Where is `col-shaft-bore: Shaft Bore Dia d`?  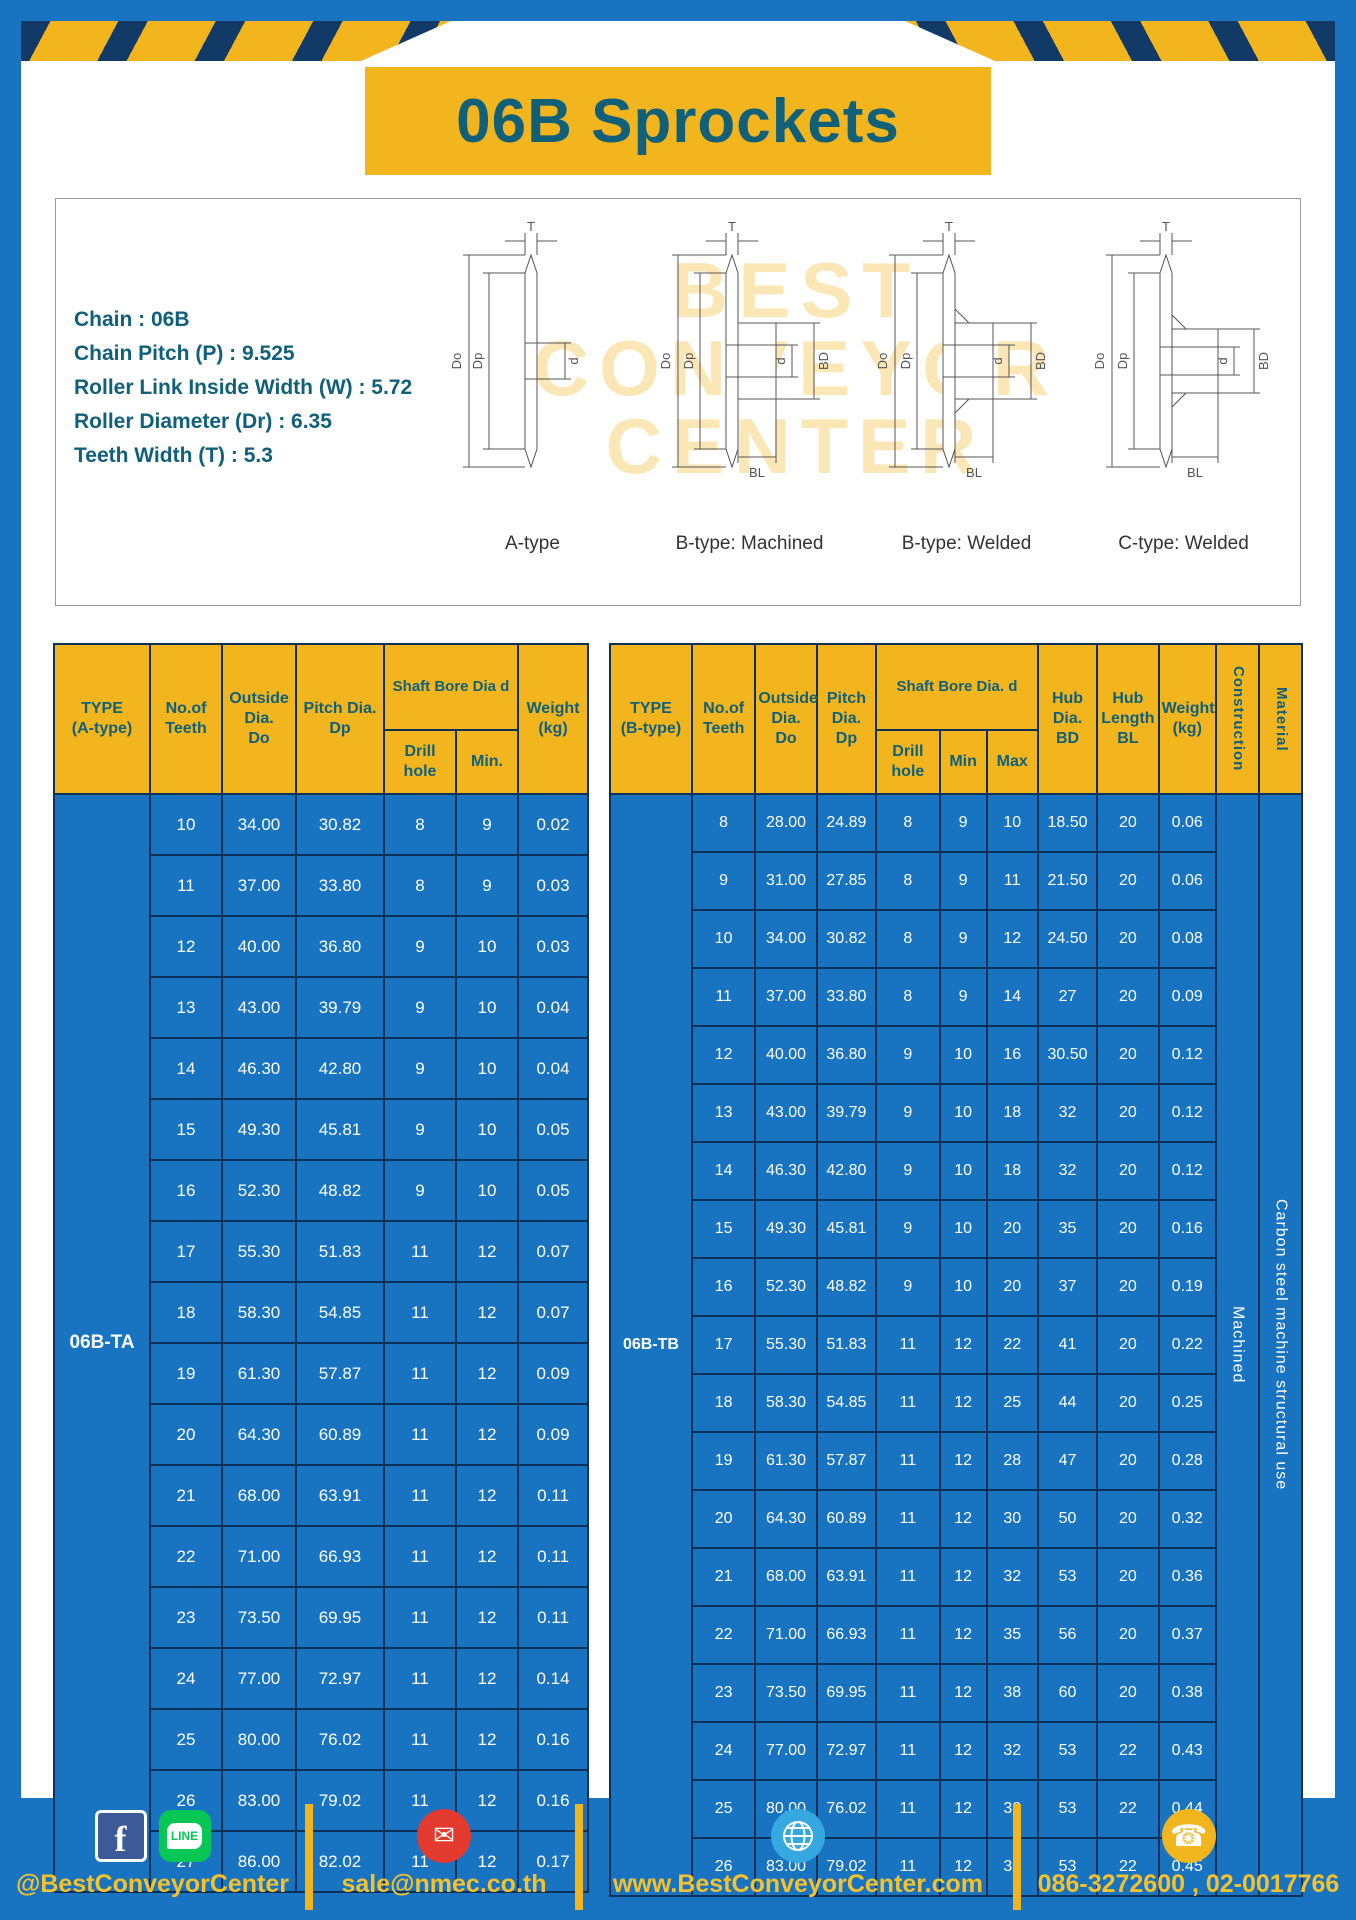 col-shaft-bore: Shaft Bore Dia d is located at coordinates (451, 687).